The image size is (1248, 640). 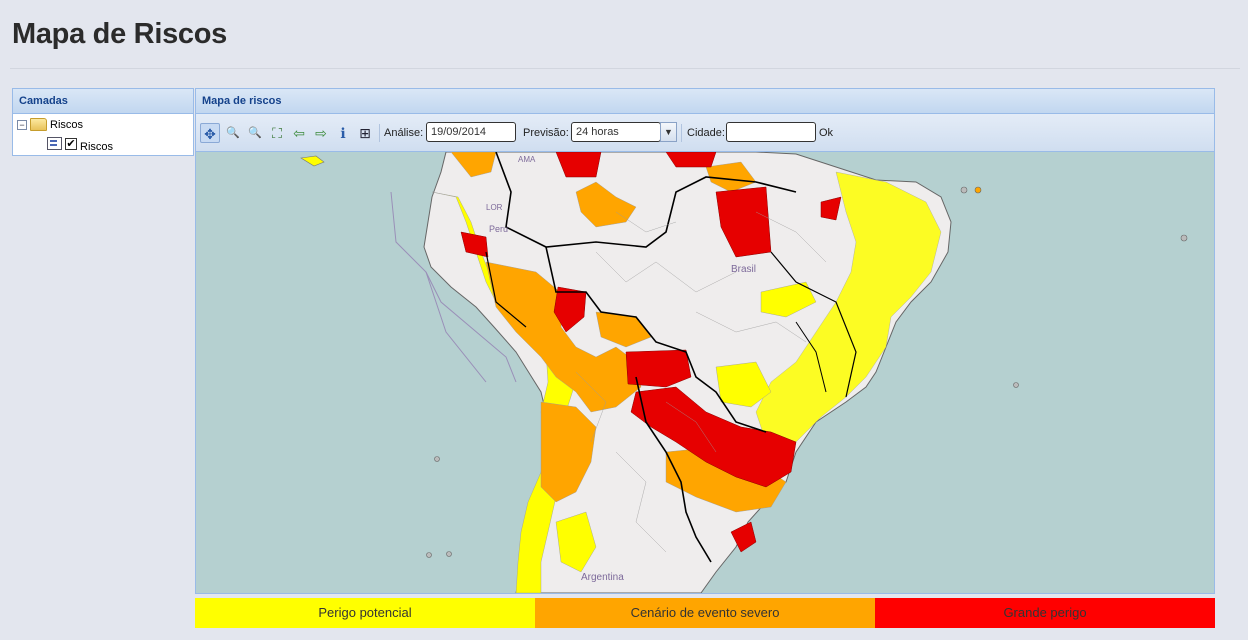 I want to click on map-panel-header: Mapa de riscos, so click(x=705, y=101).